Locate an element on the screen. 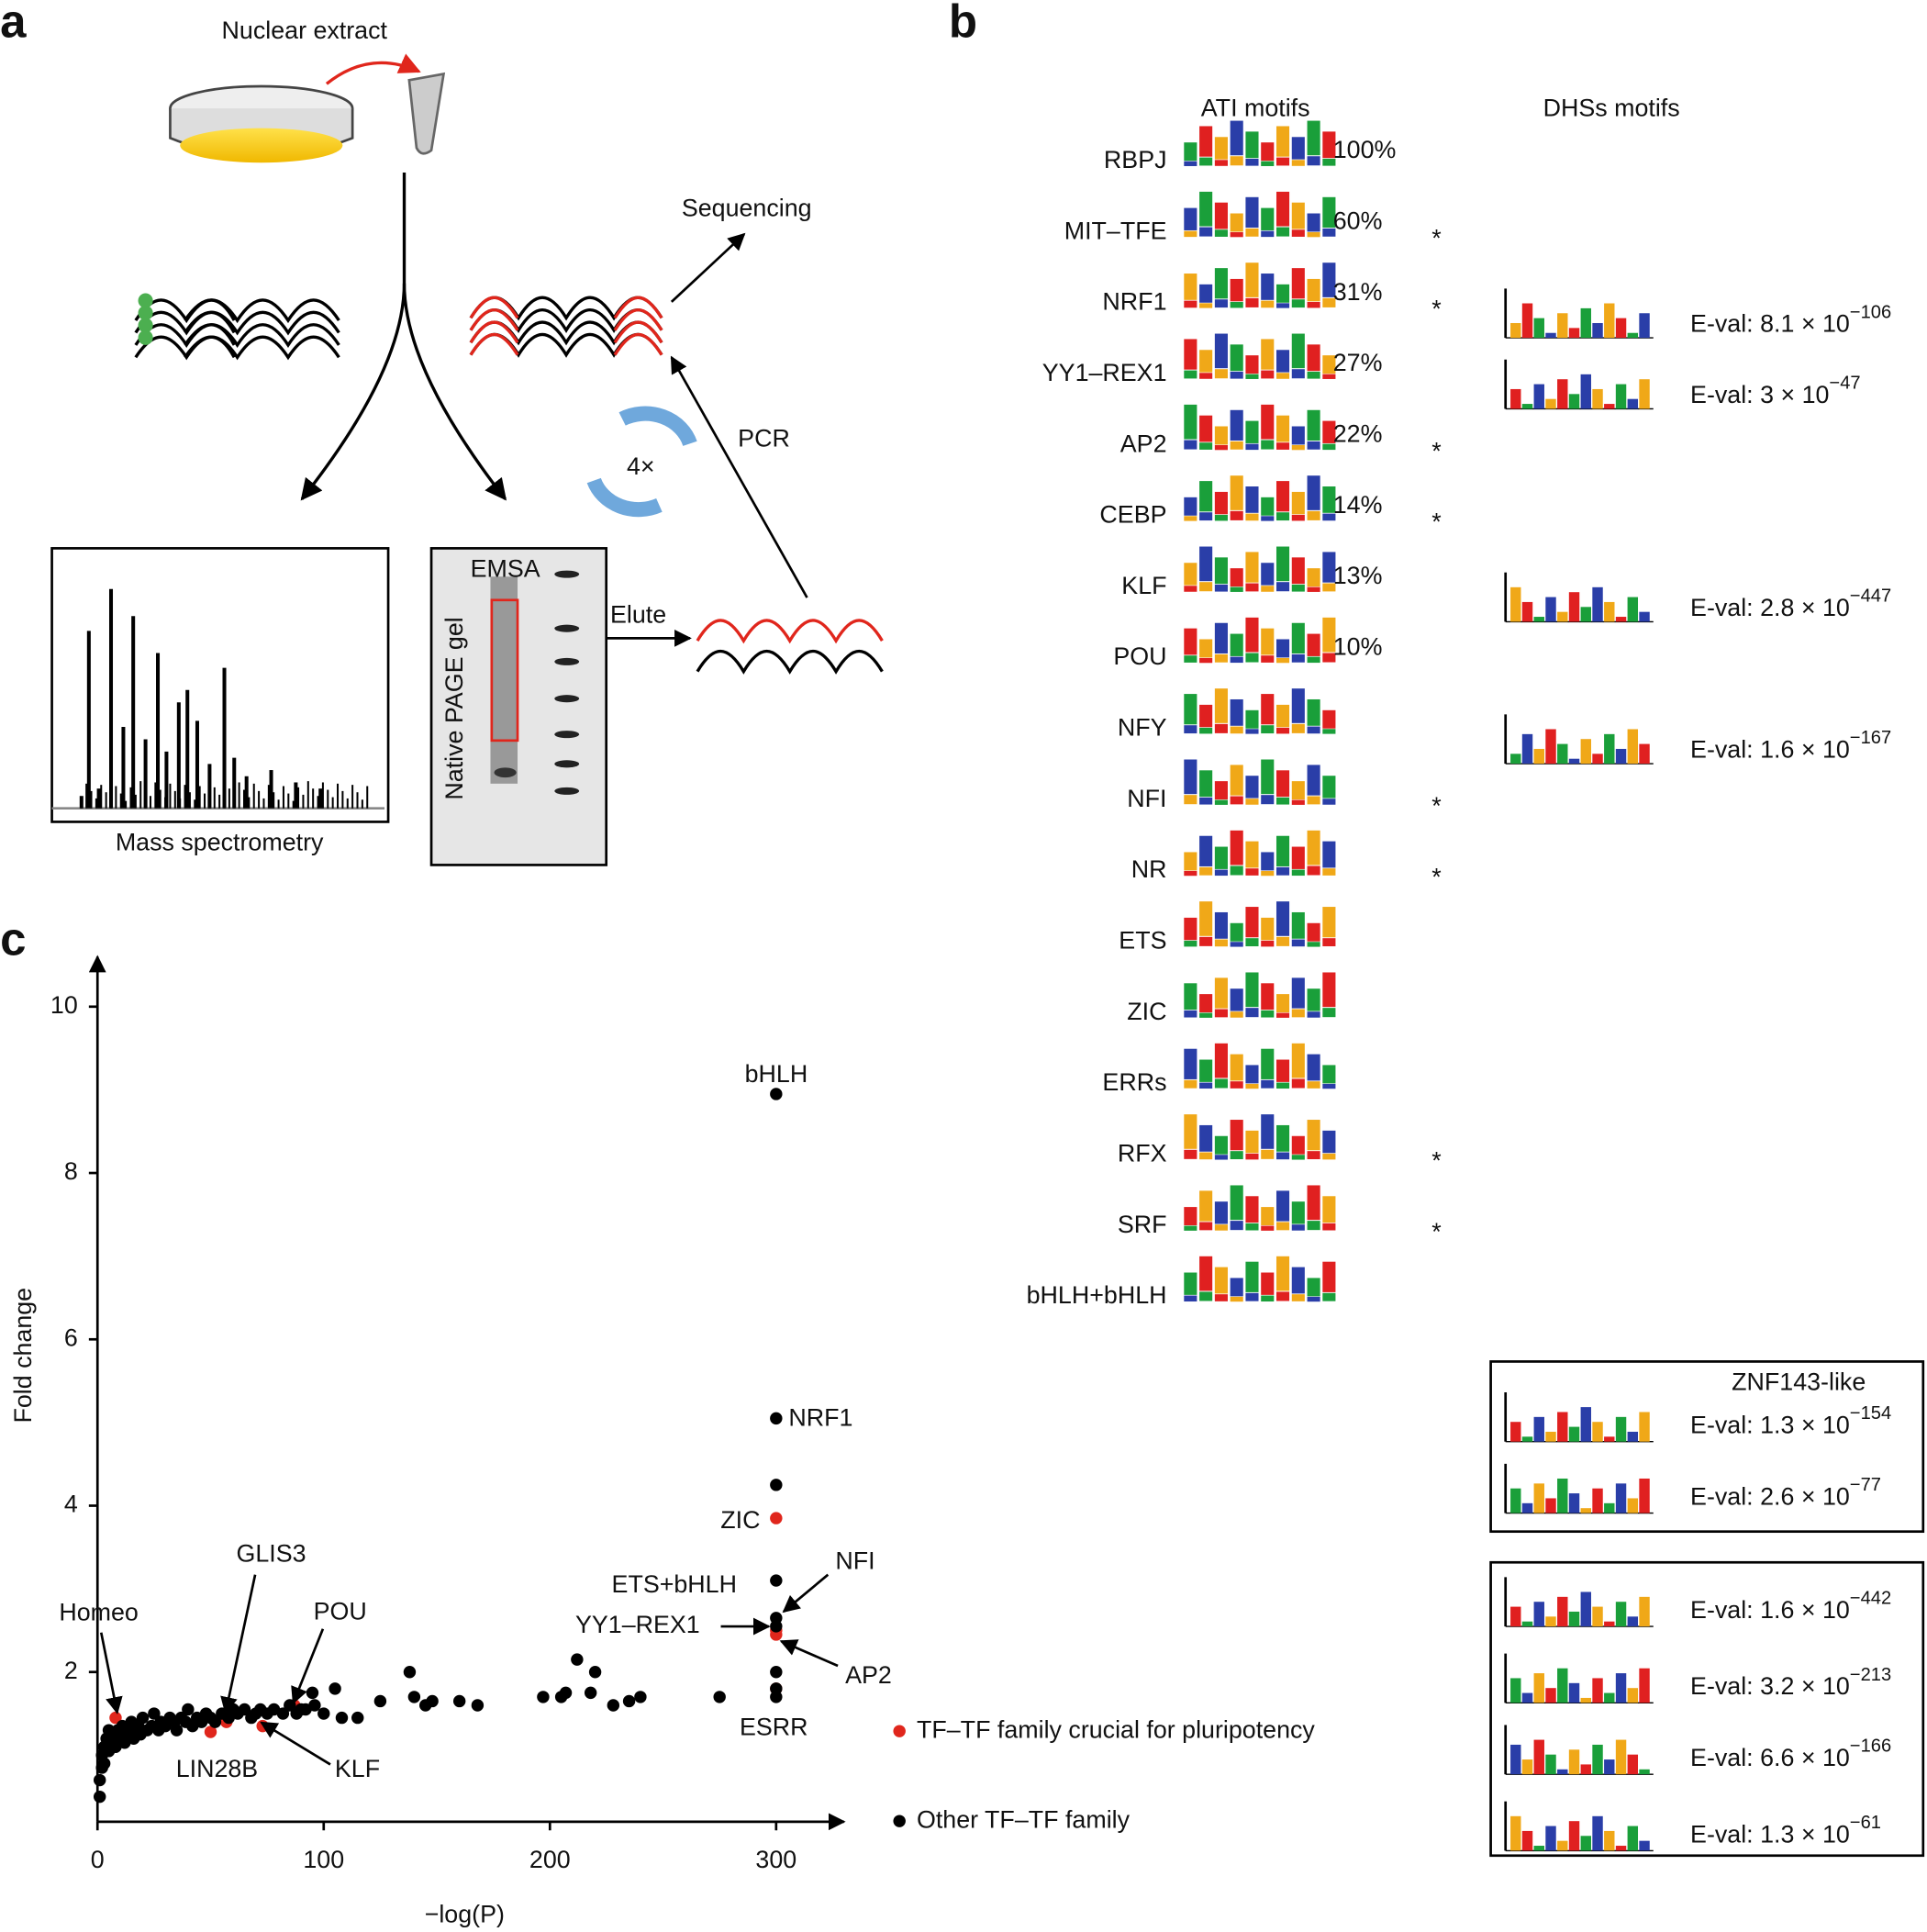 The width and height of the screenshot is (1927, 1932). e-value: E-val: 3.2 × 10−213 is located at coordinates (1790, 1682).